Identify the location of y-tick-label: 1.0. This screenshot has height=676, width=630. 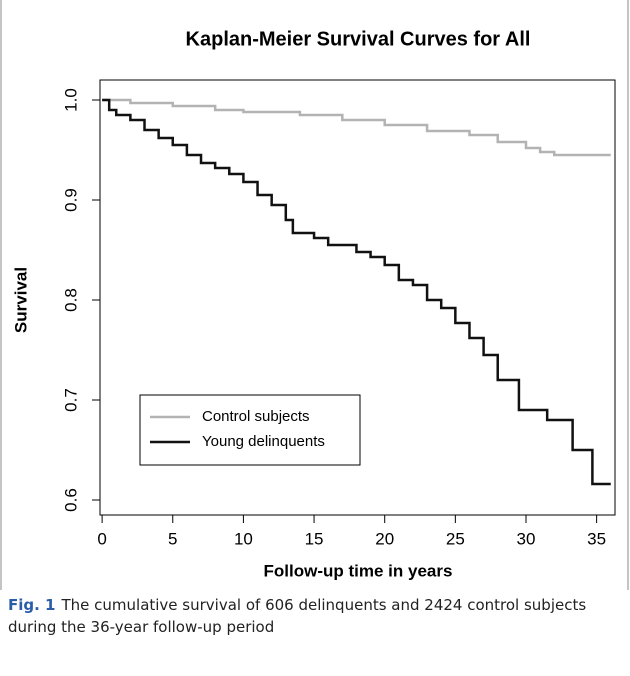
(70, 100).